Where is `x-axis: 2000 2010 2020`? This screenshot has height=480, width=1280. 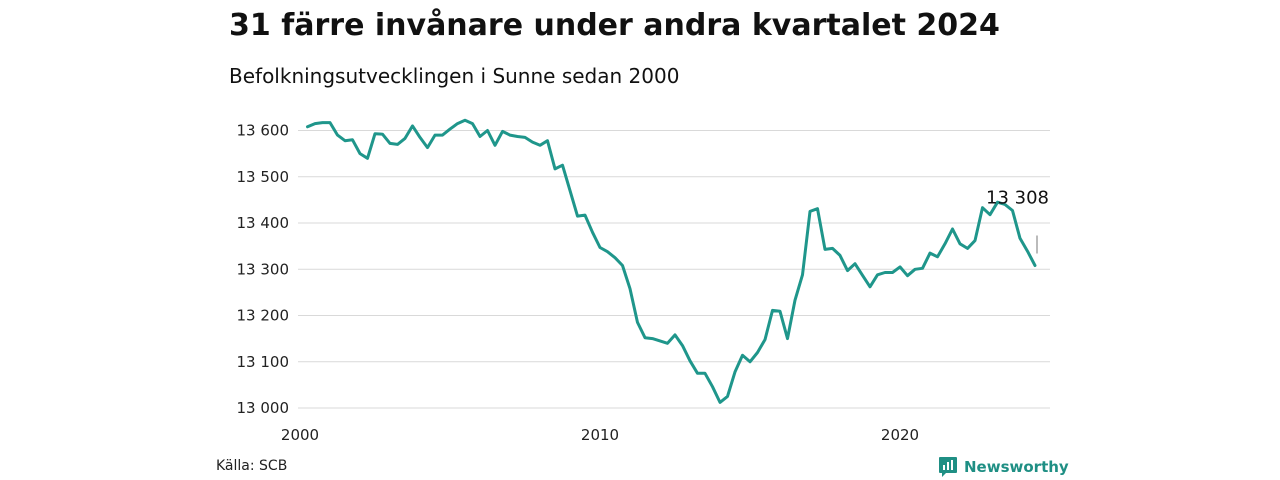 x-axis: 2000 2010 2020 is located at coordinates (600, 435).